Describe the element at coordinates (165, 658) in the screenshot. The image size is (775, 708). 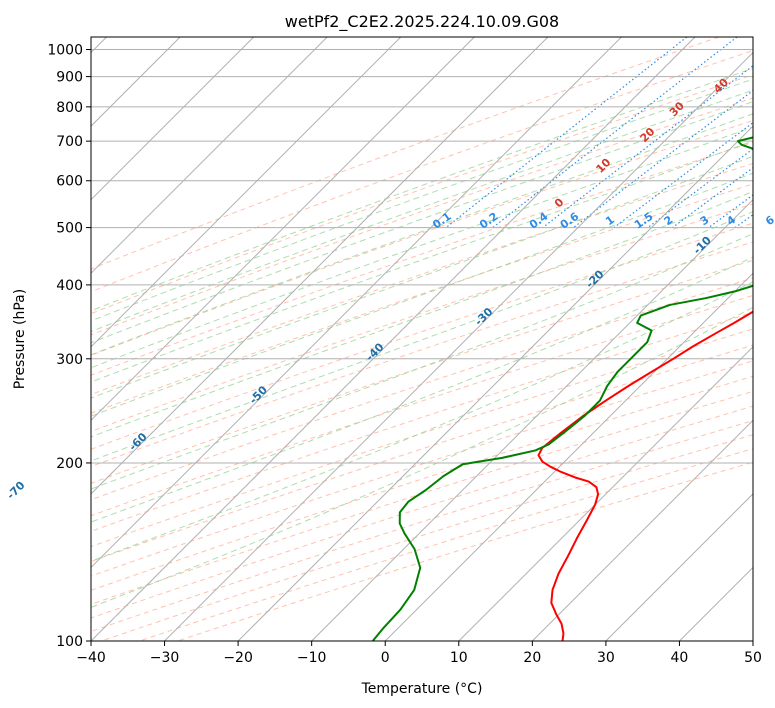
I see `x-tick-label: −30` at that location.